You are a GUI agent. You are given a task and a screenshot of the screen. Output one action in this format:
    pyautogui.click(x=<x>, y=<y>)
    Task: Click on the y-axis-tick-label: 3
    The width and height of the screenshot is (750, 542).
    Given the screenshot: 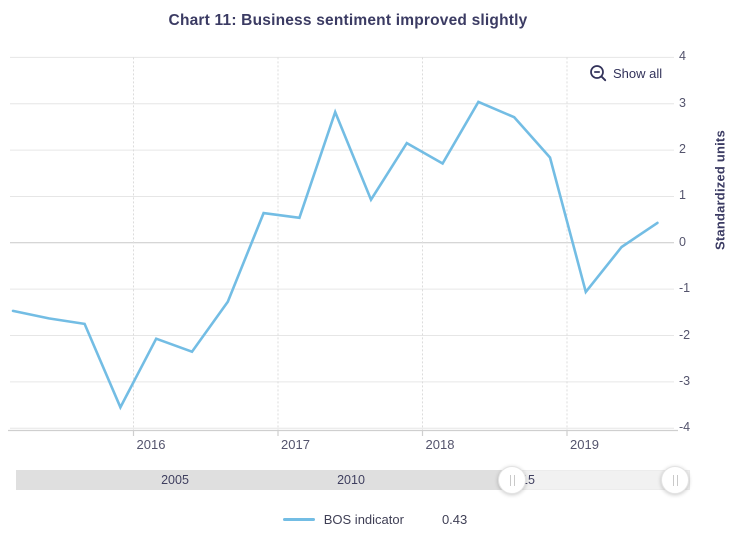 What is the action you would take?
    pyautogui.click(x=682, y=102)
    